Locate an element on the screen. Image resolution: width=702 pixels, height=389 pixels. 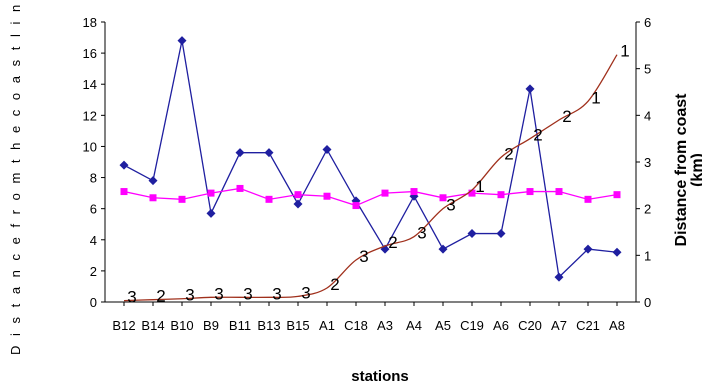
x-tick-label: A1 is located at coordinates (327, 325).